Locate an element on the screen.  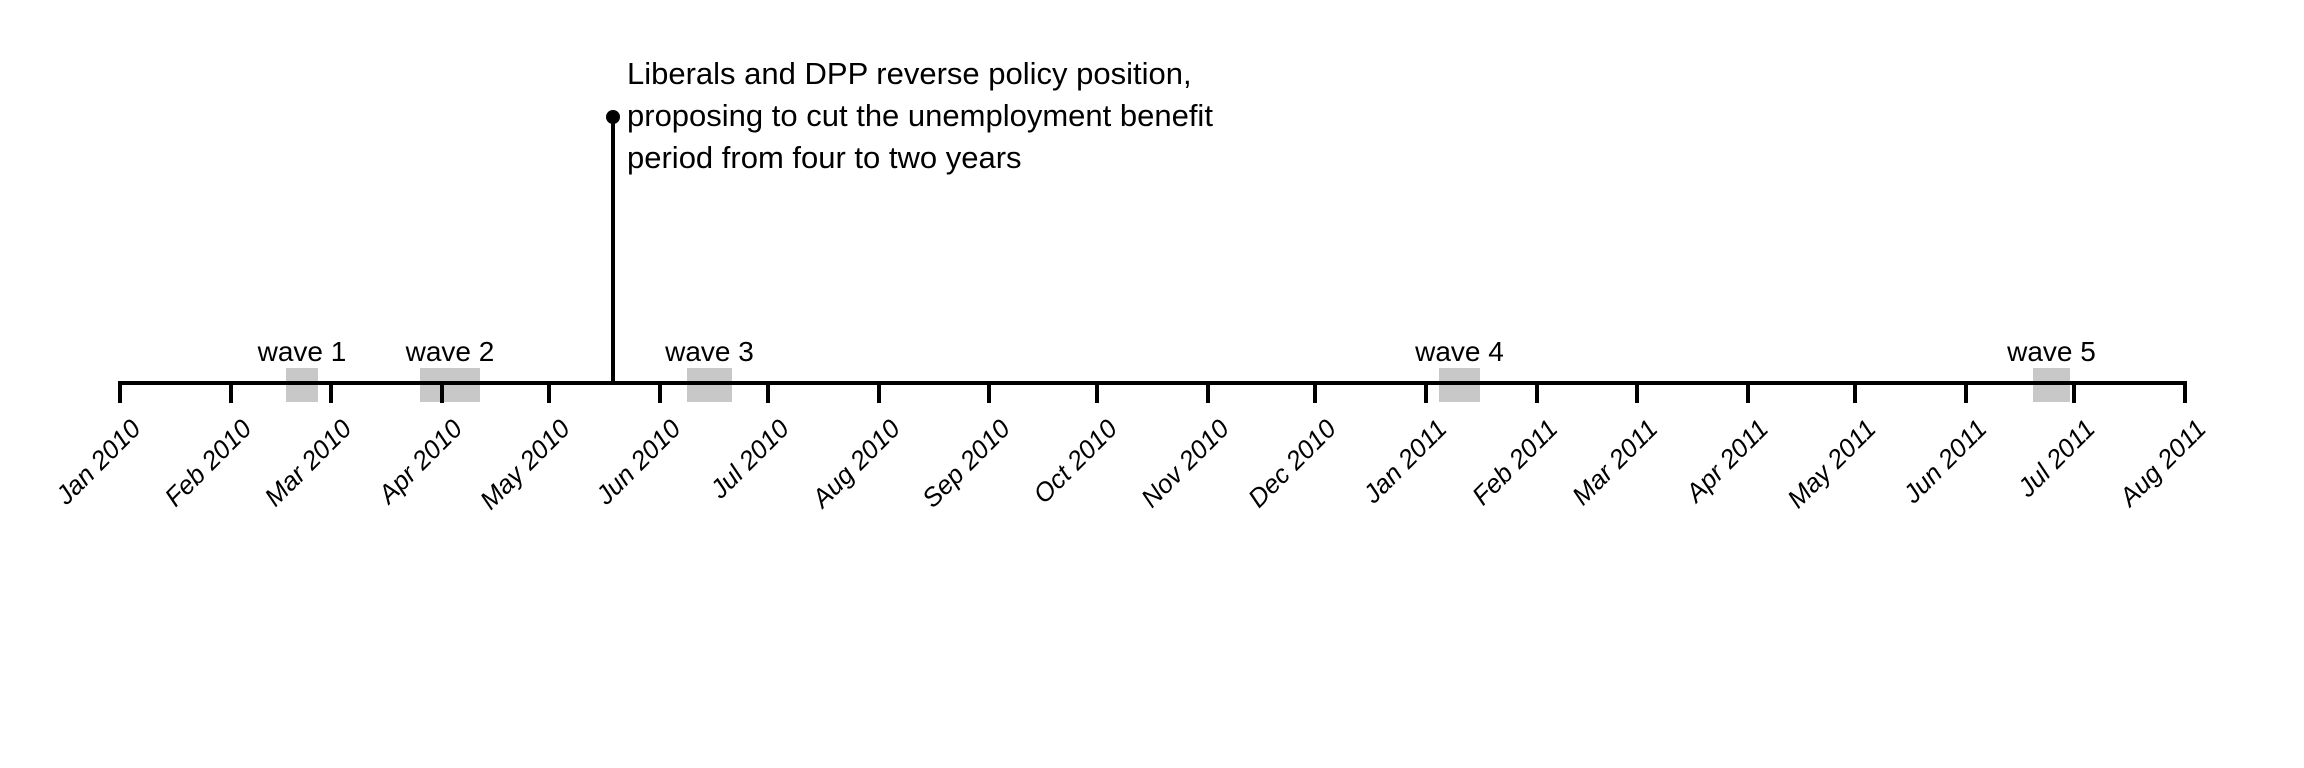
wave-5-rect is located at coordinates (2051, 385).